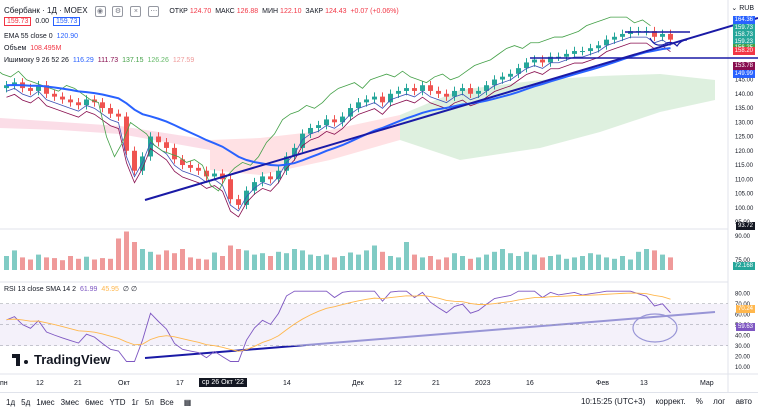 Image resolution: width=758 pixels, height=412 pixels. I want to click on collapse-icon: ⌄, so click(734, 8).